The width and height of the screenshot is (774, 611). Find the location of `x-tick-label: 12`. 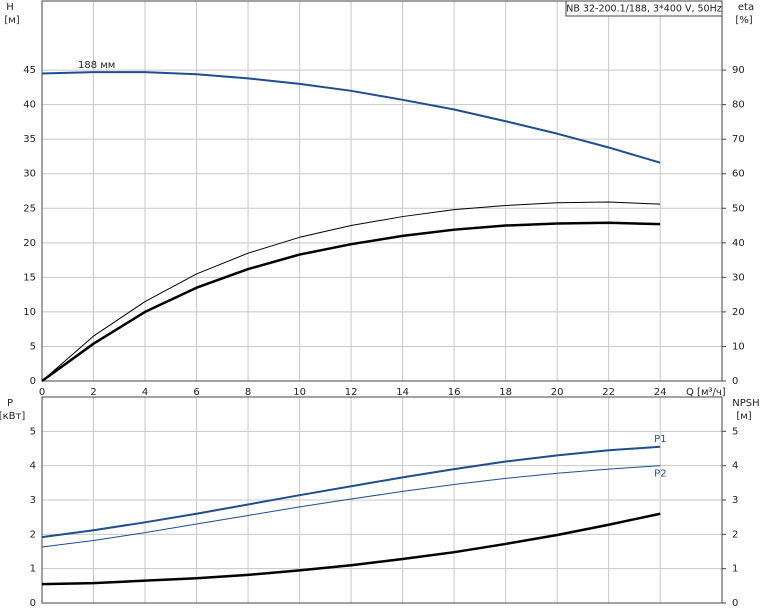

x-tick-label: 12 is located at coordinates (351, 392).